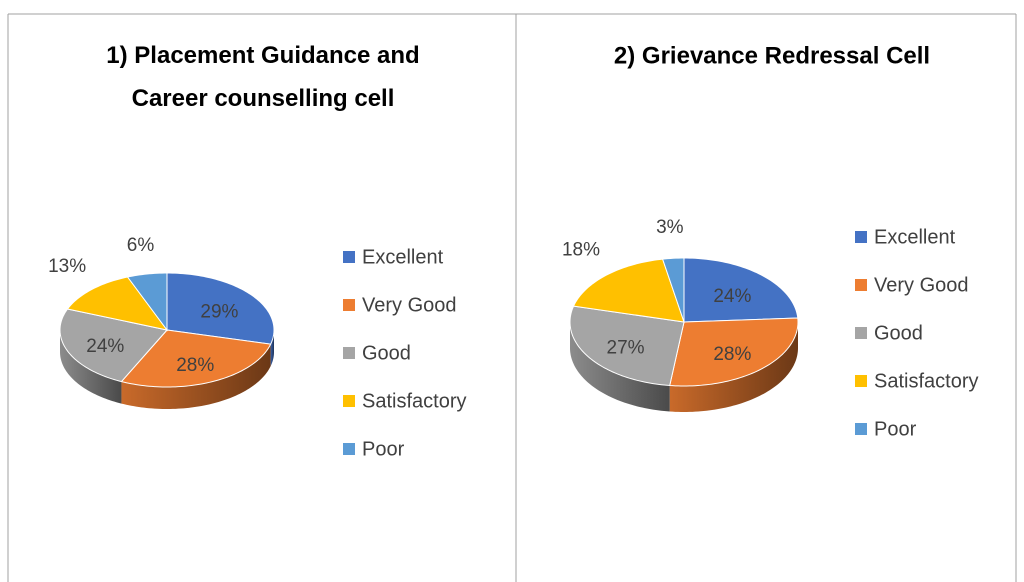 This screenshot has height=582, width=1024. What do you see at coordinates (219, 311) in the screenshot?
I see `data-label: 29%` at bounding box center [219, 311].